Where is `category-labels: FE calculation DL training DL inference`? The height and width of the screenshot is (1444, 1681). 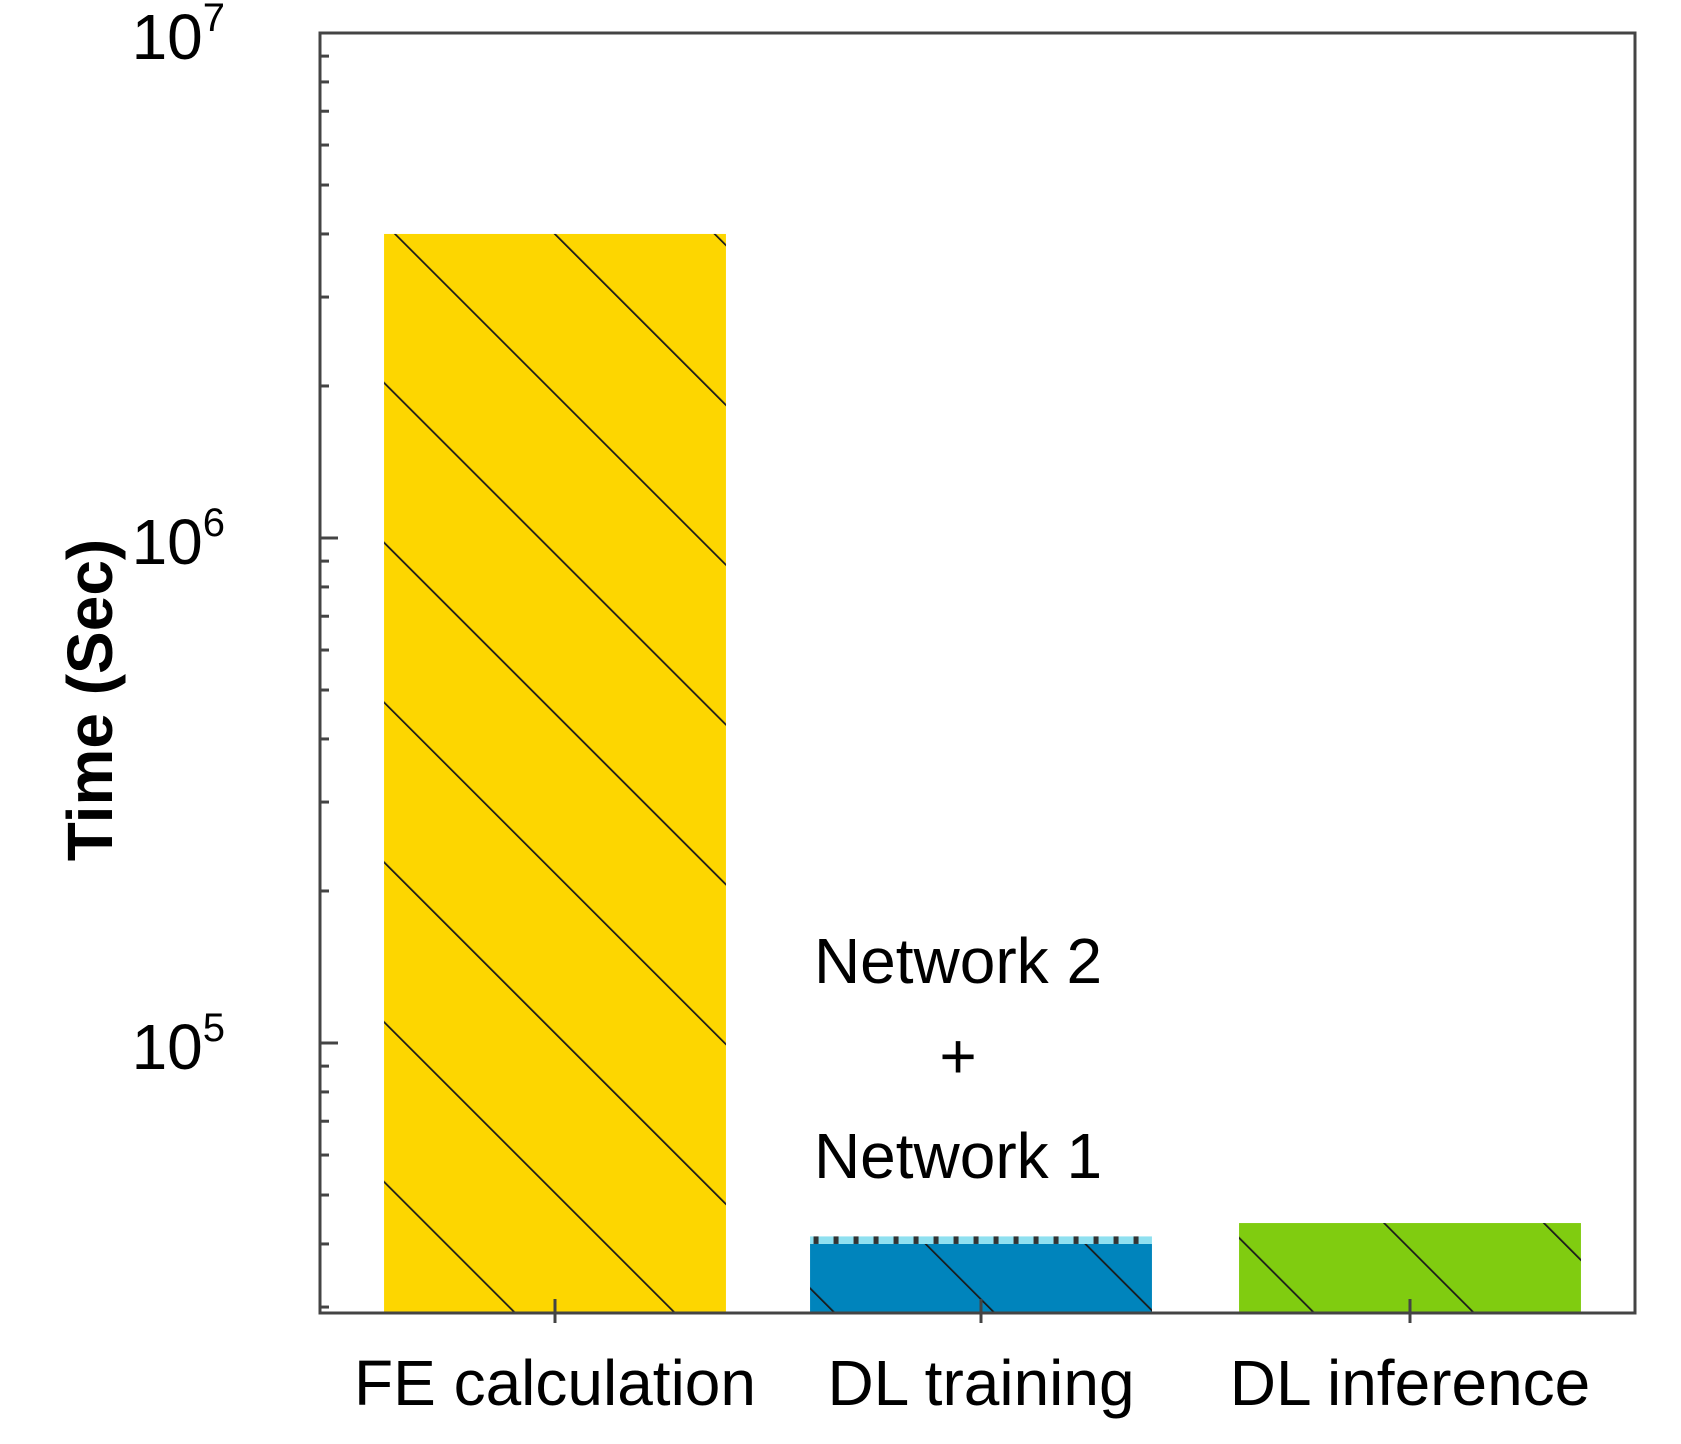
category-labels: FE calculation DL training DL inference is located at coordinates (972, 1383).